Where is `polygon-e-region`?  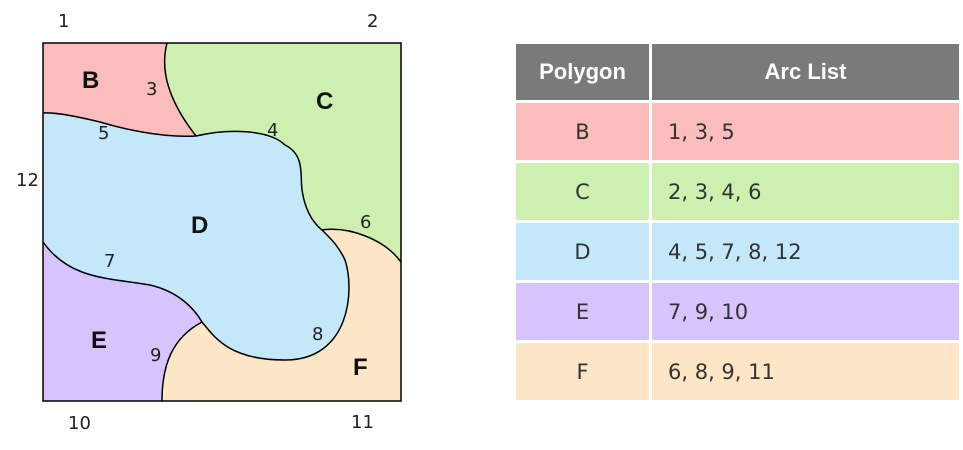 polygon-e-region is located at coordinates (122, 321).